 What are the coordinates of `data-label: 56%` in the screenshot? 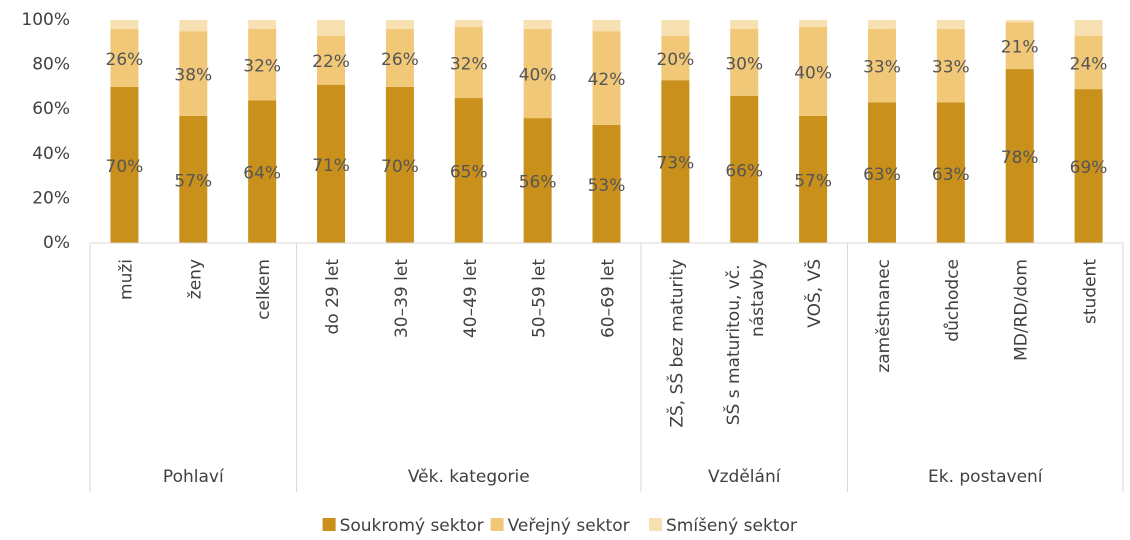 It's located at (538, 183).